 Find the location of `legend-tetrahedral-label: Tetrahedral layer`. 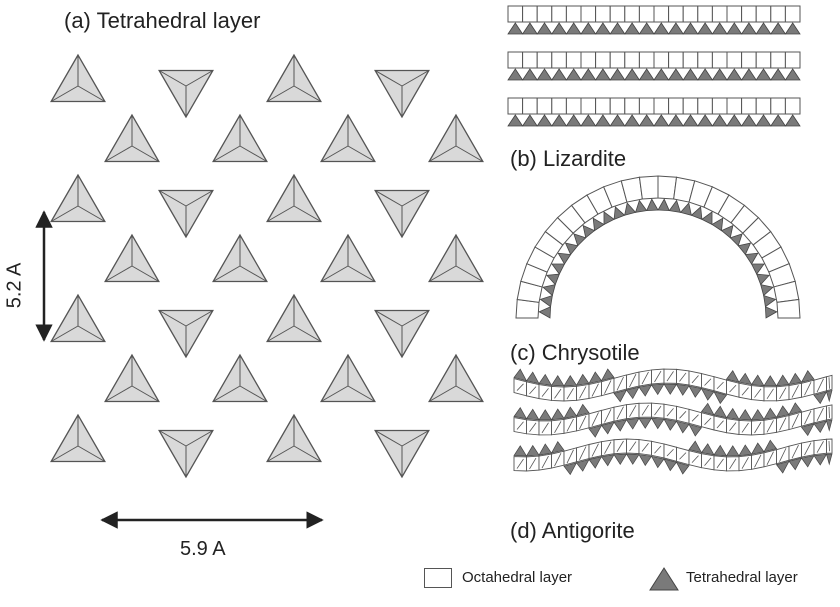

legend-tetrahedral-label: Tetrahedral layer is located at coordinates (742, 577).